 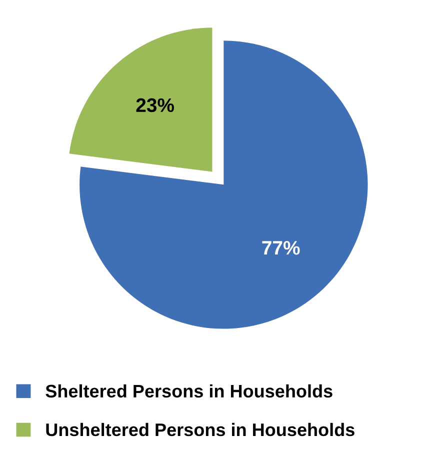 What do you see at coordinates (200, 429) in the screenshot?
I see `legend-label: Unsheltered Persons in Households` at bounding box center [200, 429].